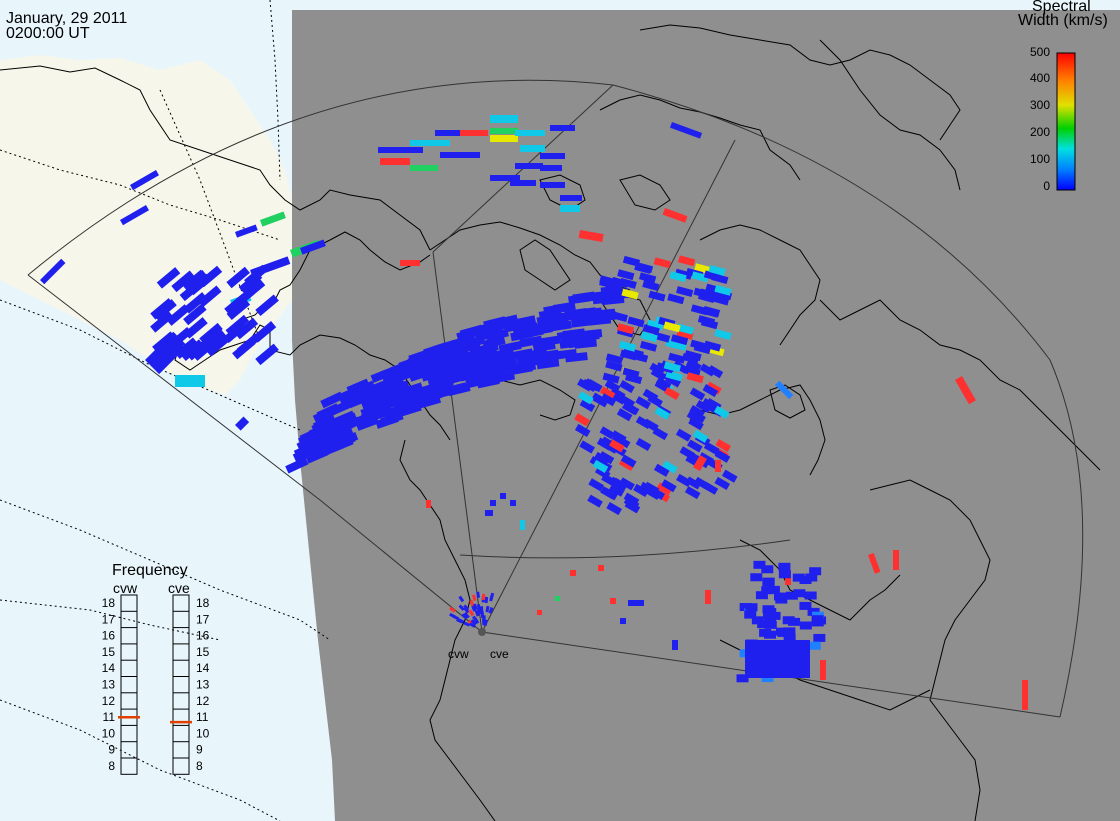 Image resolution: width=1120 pixels, height=821 pixels. What do you see at coordinates (458, 654) in the screenshot?
I see `site-label-cvw: cvw` at bounding box center [458, 654].